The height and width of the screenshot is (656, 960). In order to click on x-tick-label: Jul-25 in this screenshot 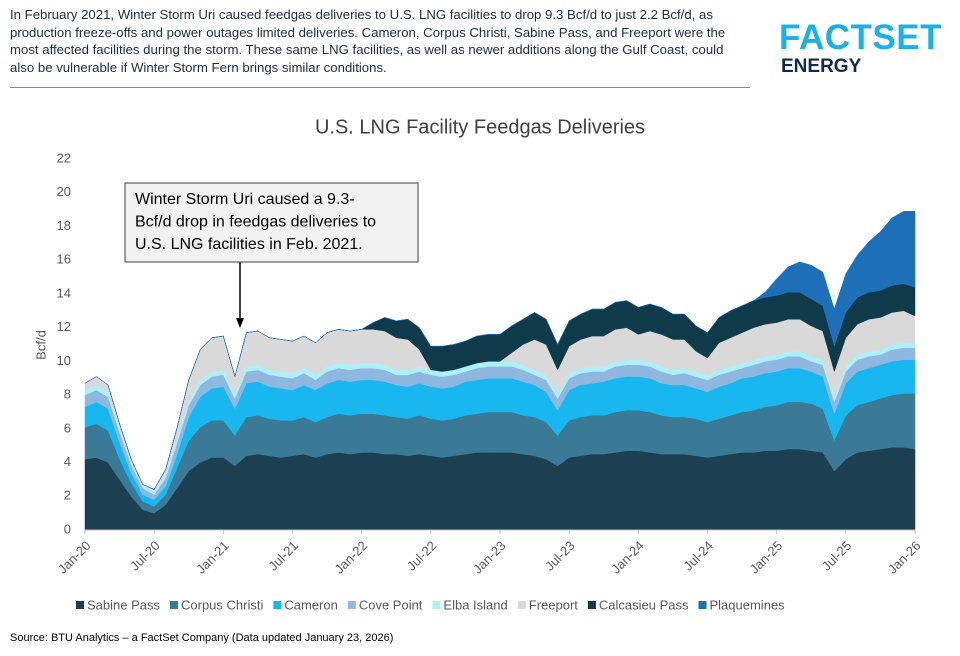, I will do `click(837, 556)`.